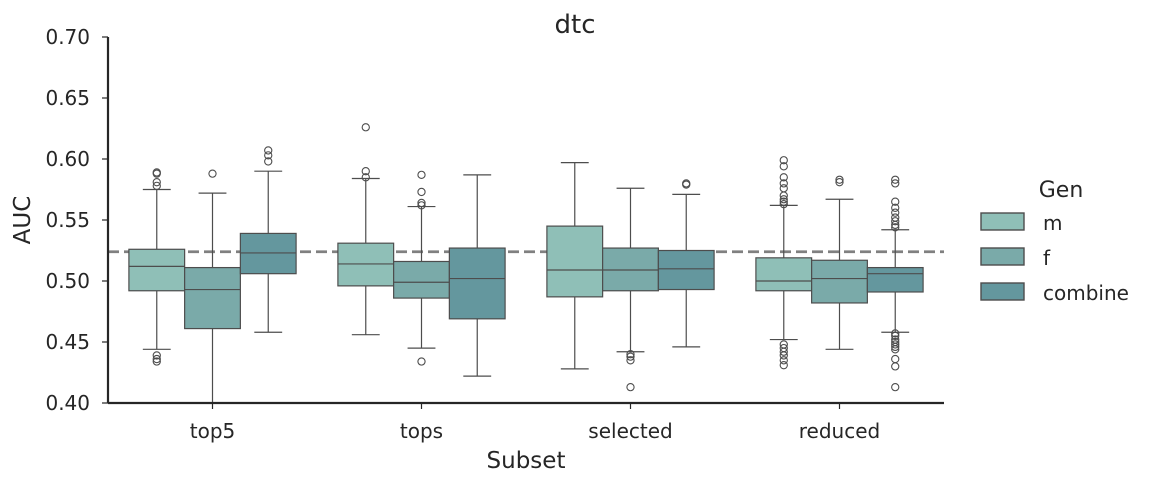 The width and height of the screenshot is (1162, 483). I want to click on box-f-top5, so click(212, 286).